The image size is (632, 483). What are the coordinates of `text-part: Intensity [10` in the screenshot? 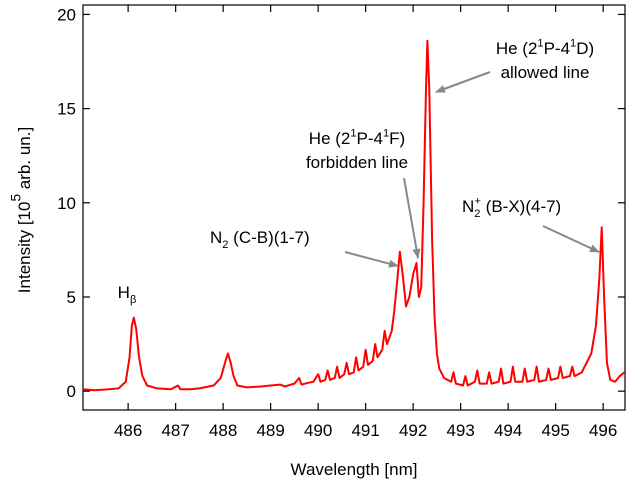 It's located at (24, 248).